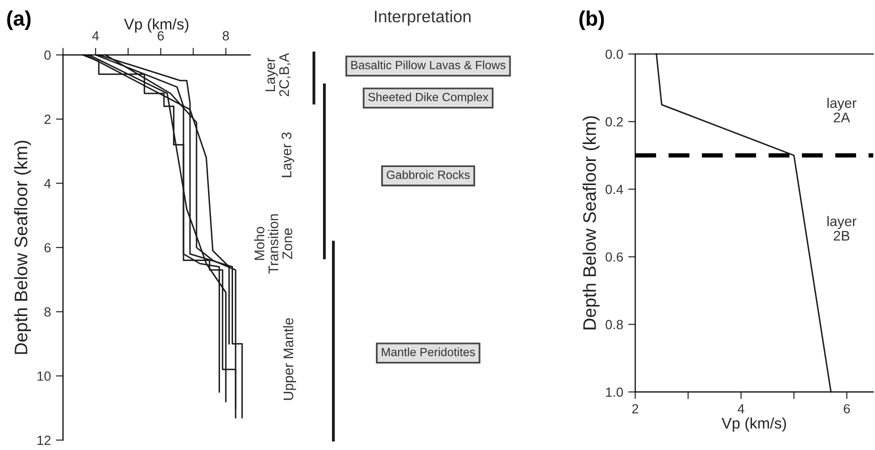  Describe the element at coordinates (422, 18) in the screenshot. I see `text: Interpretation` at that location.